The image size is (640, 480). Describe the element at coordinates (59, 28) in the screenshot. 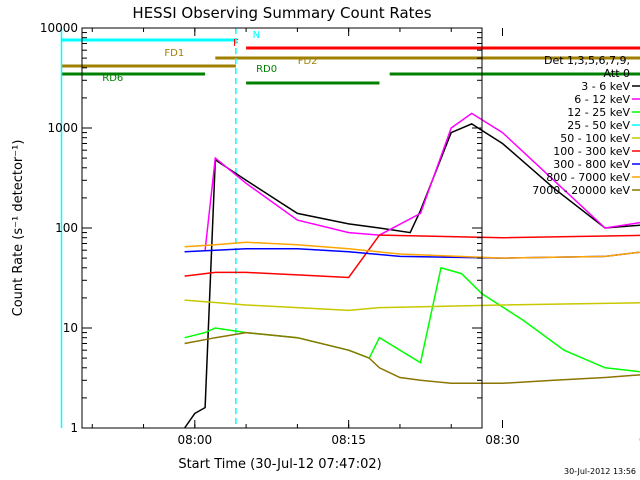

I see `y-tick-label-10000: 10000` at that location.